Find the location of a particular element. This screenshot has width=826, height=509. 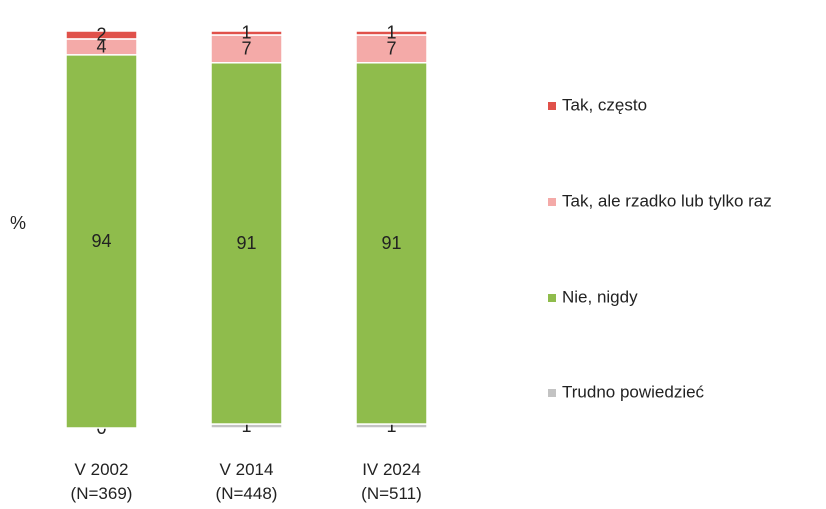

x-tick-label: IV 2024 (N=511) is located at coordinates (391, 481).